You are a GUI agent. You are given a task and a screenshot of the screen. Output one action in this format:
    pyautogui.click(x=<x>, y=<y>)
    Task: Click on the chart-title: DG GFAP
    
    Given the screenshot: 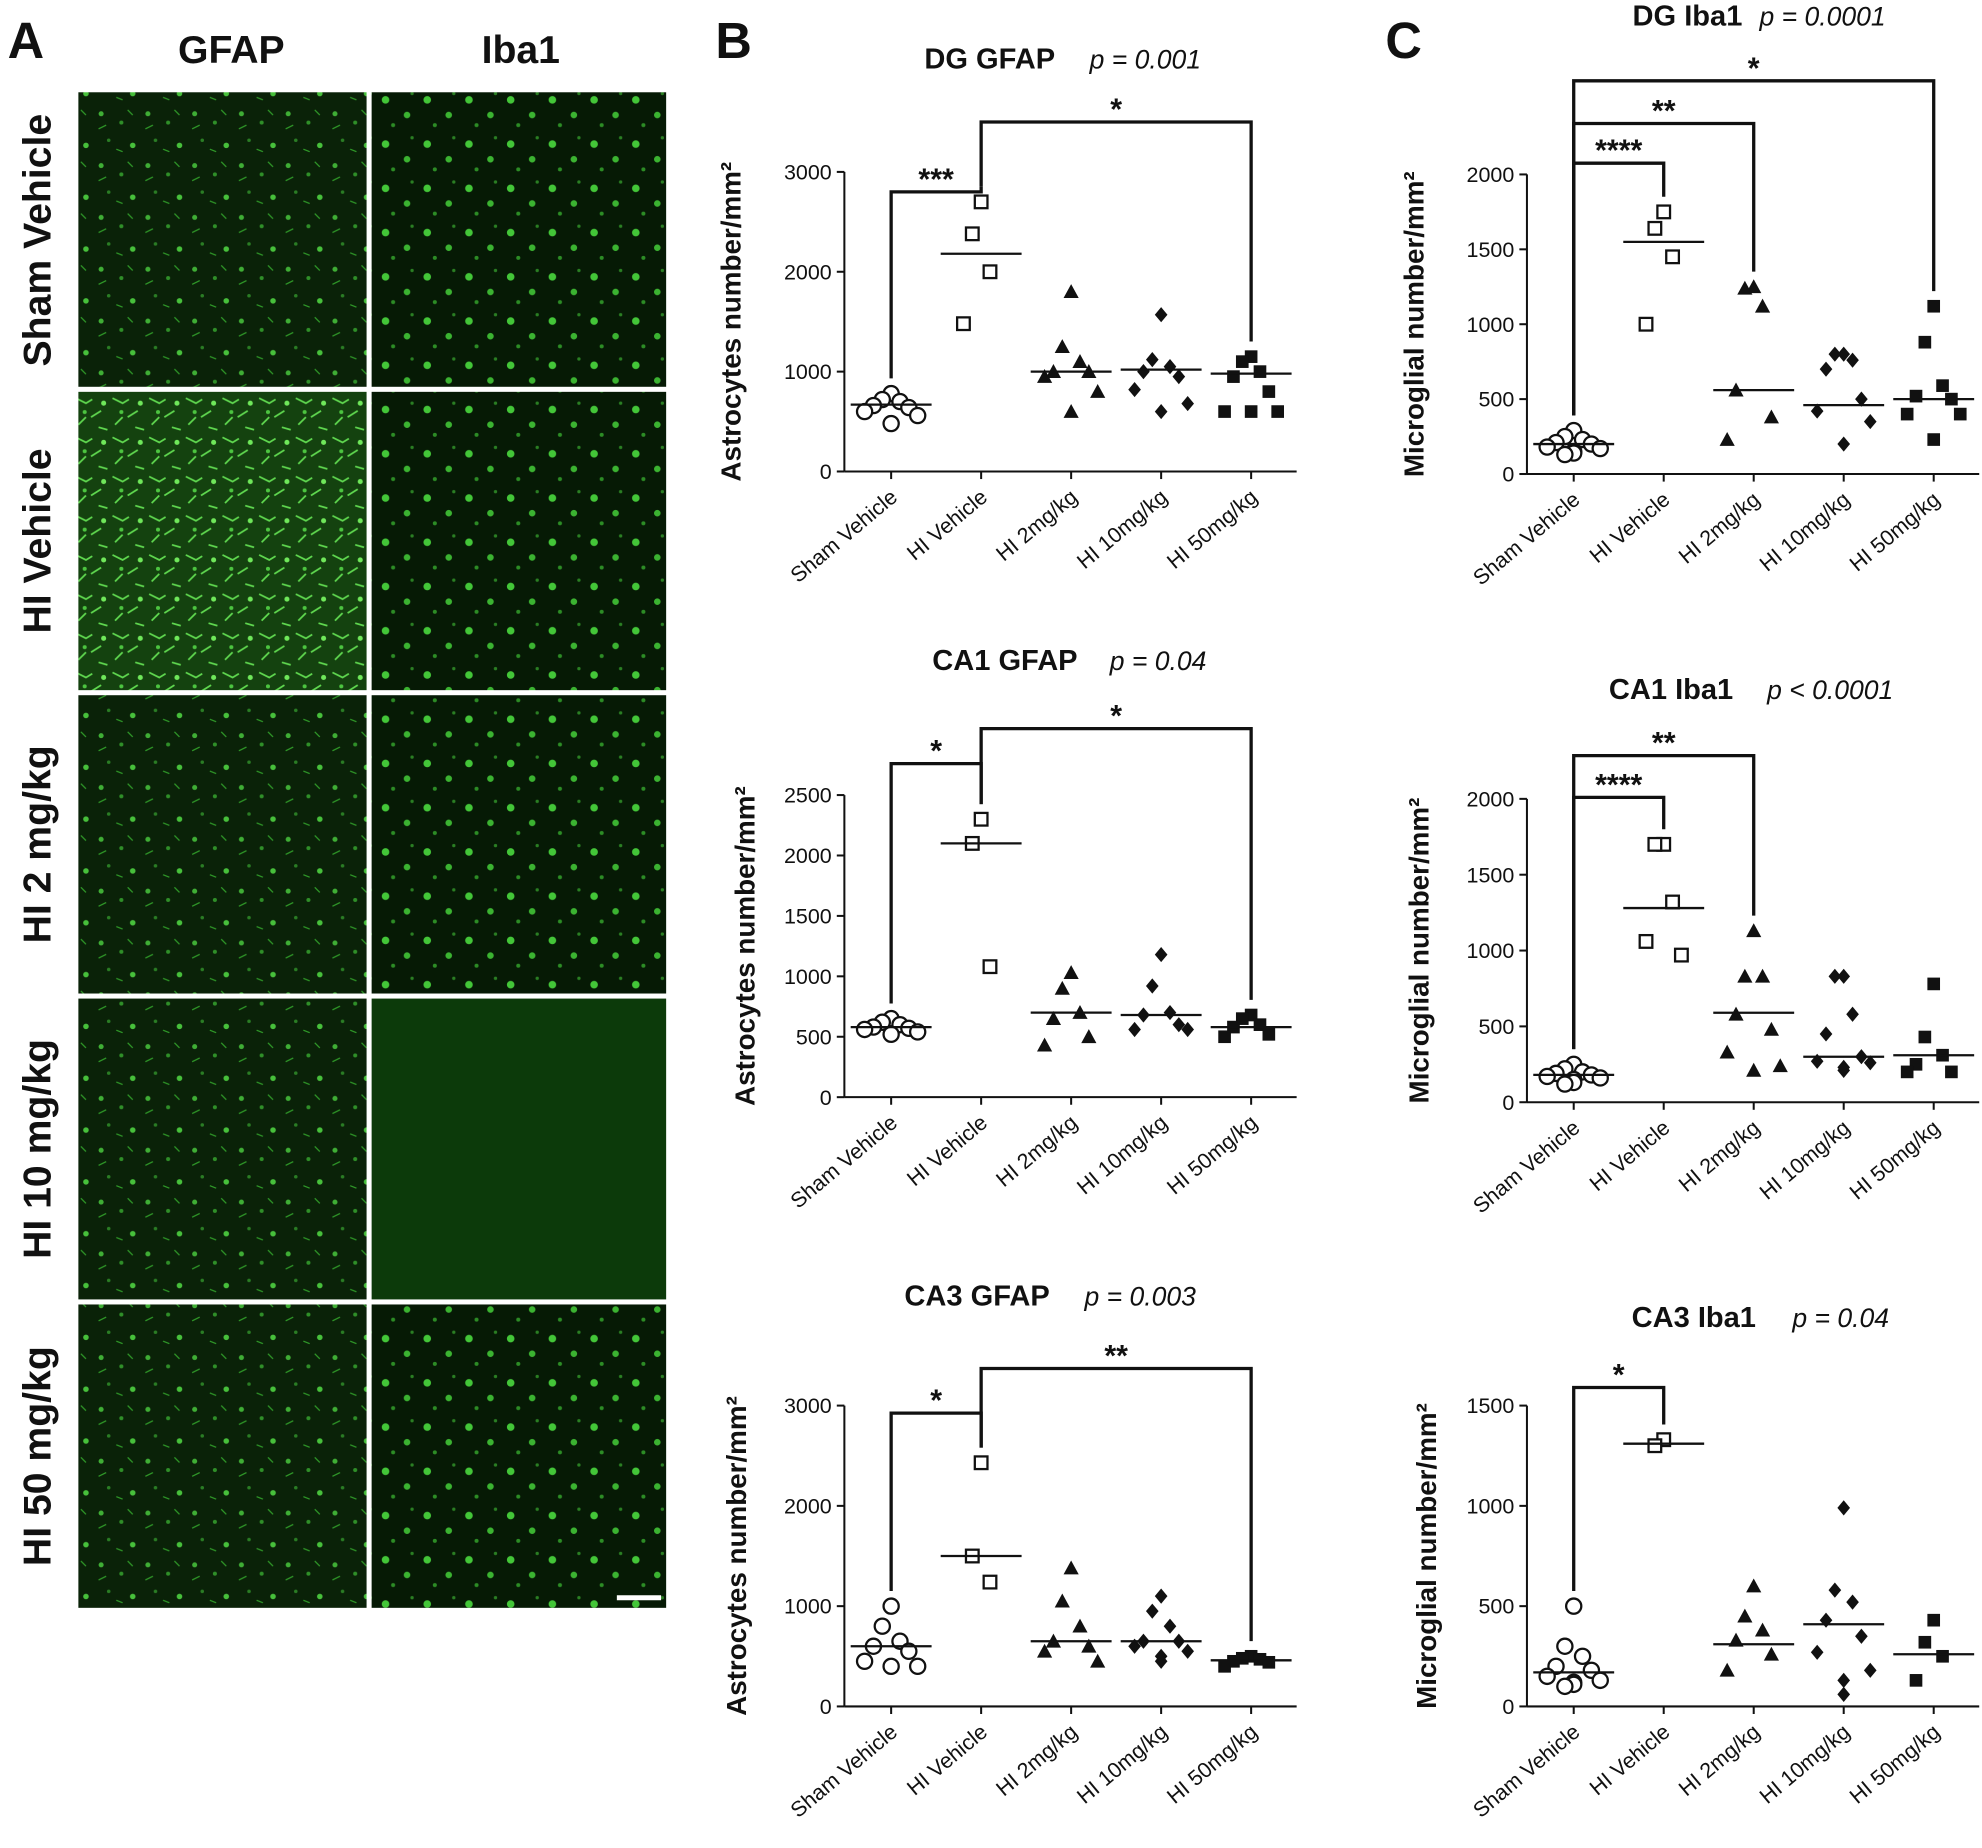 What is the action you would take?
    pyautogui.click(x=989, y=59)
    